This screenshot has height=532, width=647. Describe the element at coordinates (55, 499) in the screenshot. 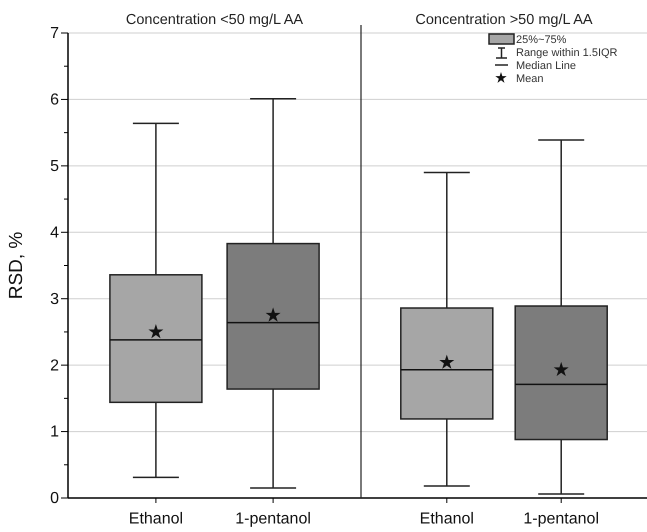

I see `y-tick-label: 0` at that location.